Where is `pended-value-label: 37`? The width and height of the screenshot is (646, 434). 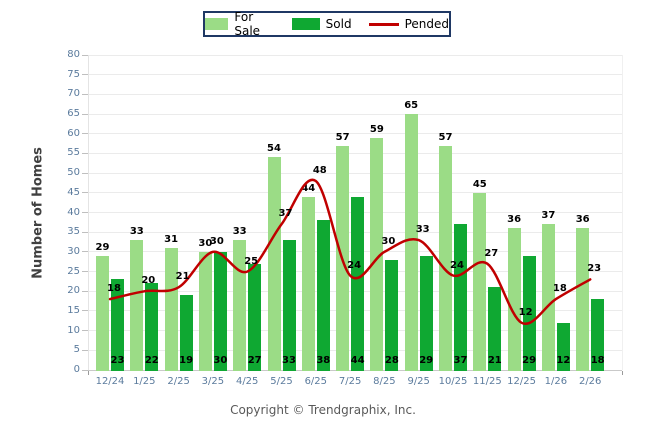
pended-value-label: 37 is located at coordinates (285, 214).